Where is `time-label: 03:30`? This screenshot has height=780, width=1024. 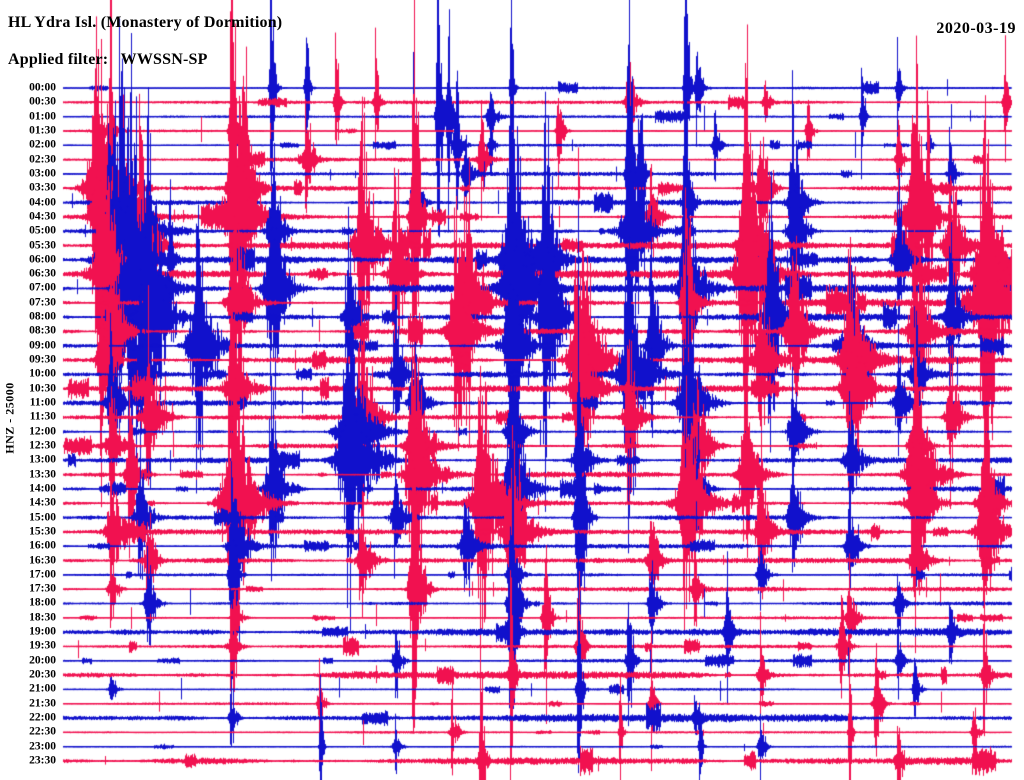 time-label: 03:30 is located at coordinates (42, 187).